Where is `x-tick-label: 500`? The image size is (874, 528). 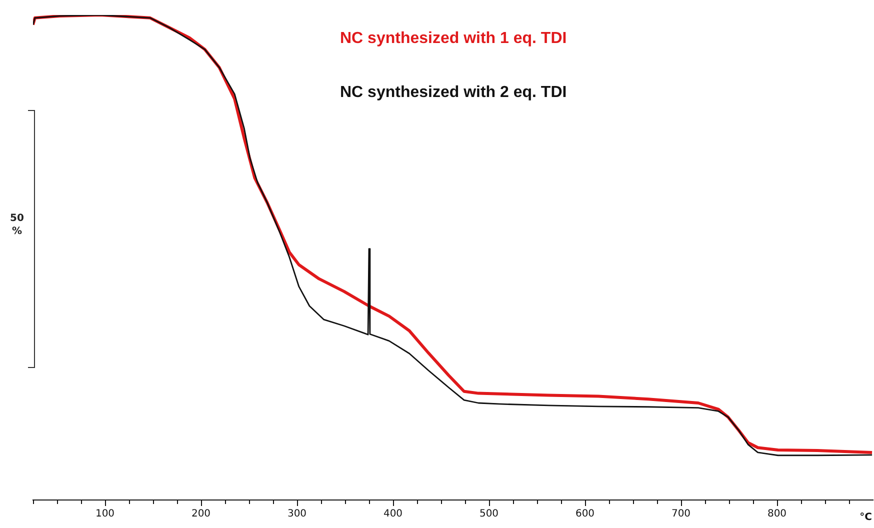
x-tick-label: 500 is located at coordinates (489, 514).